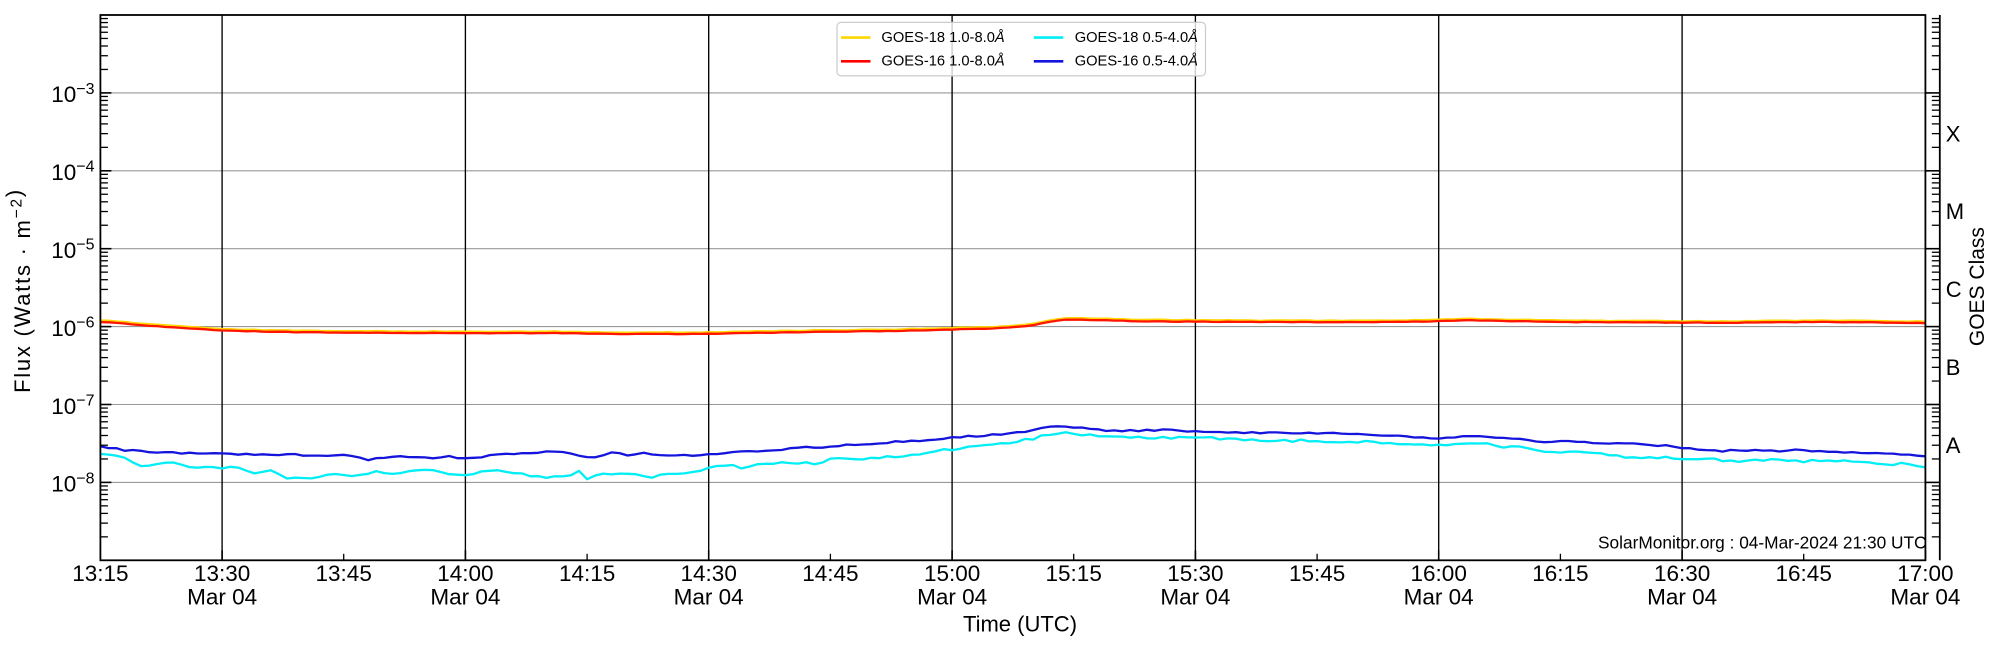  What do you see at coordinates (1136, 60) in the screenshot?
I see `svg-text: GOES-16 0.5-4.0Å` at bounding box center [1136, 60].